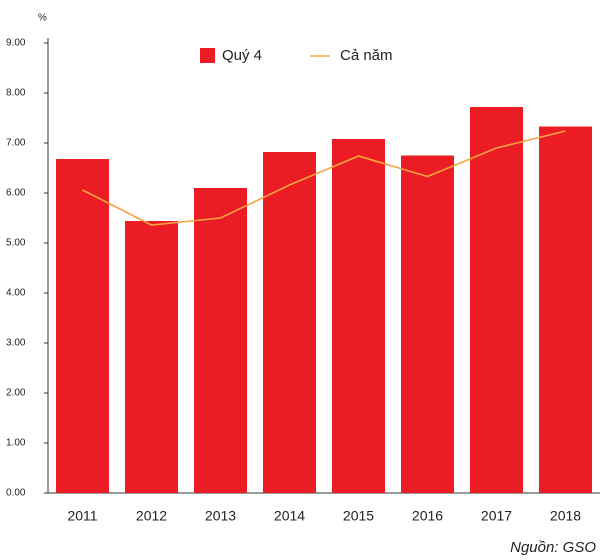 This screenshot has width=601, height=560. I want to click on x-tick-label: 2014, so click(289, 516).